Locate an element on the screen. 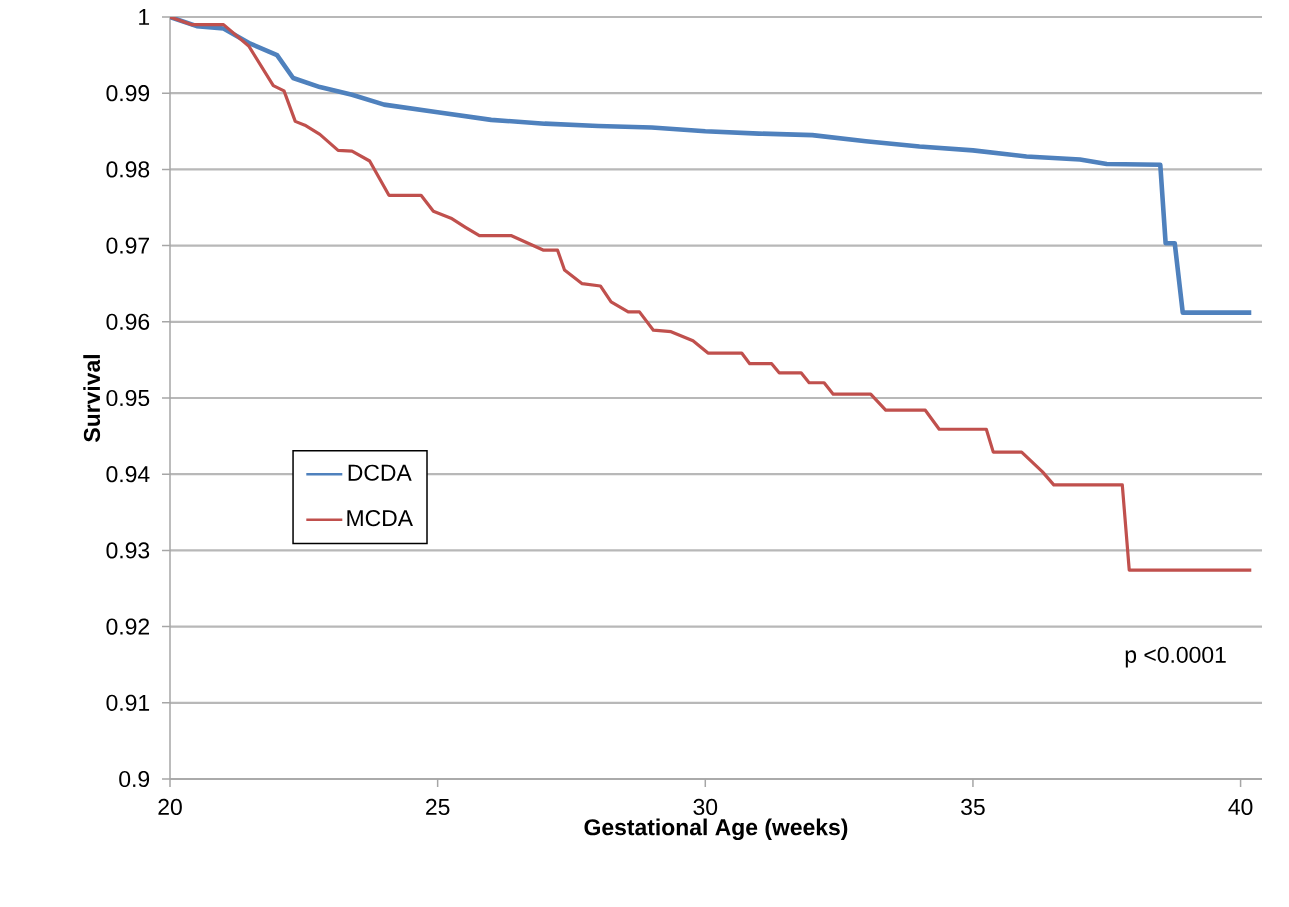 The image size is (1289, 907). legend-label: MCDA is located at coordinates (380, 518).